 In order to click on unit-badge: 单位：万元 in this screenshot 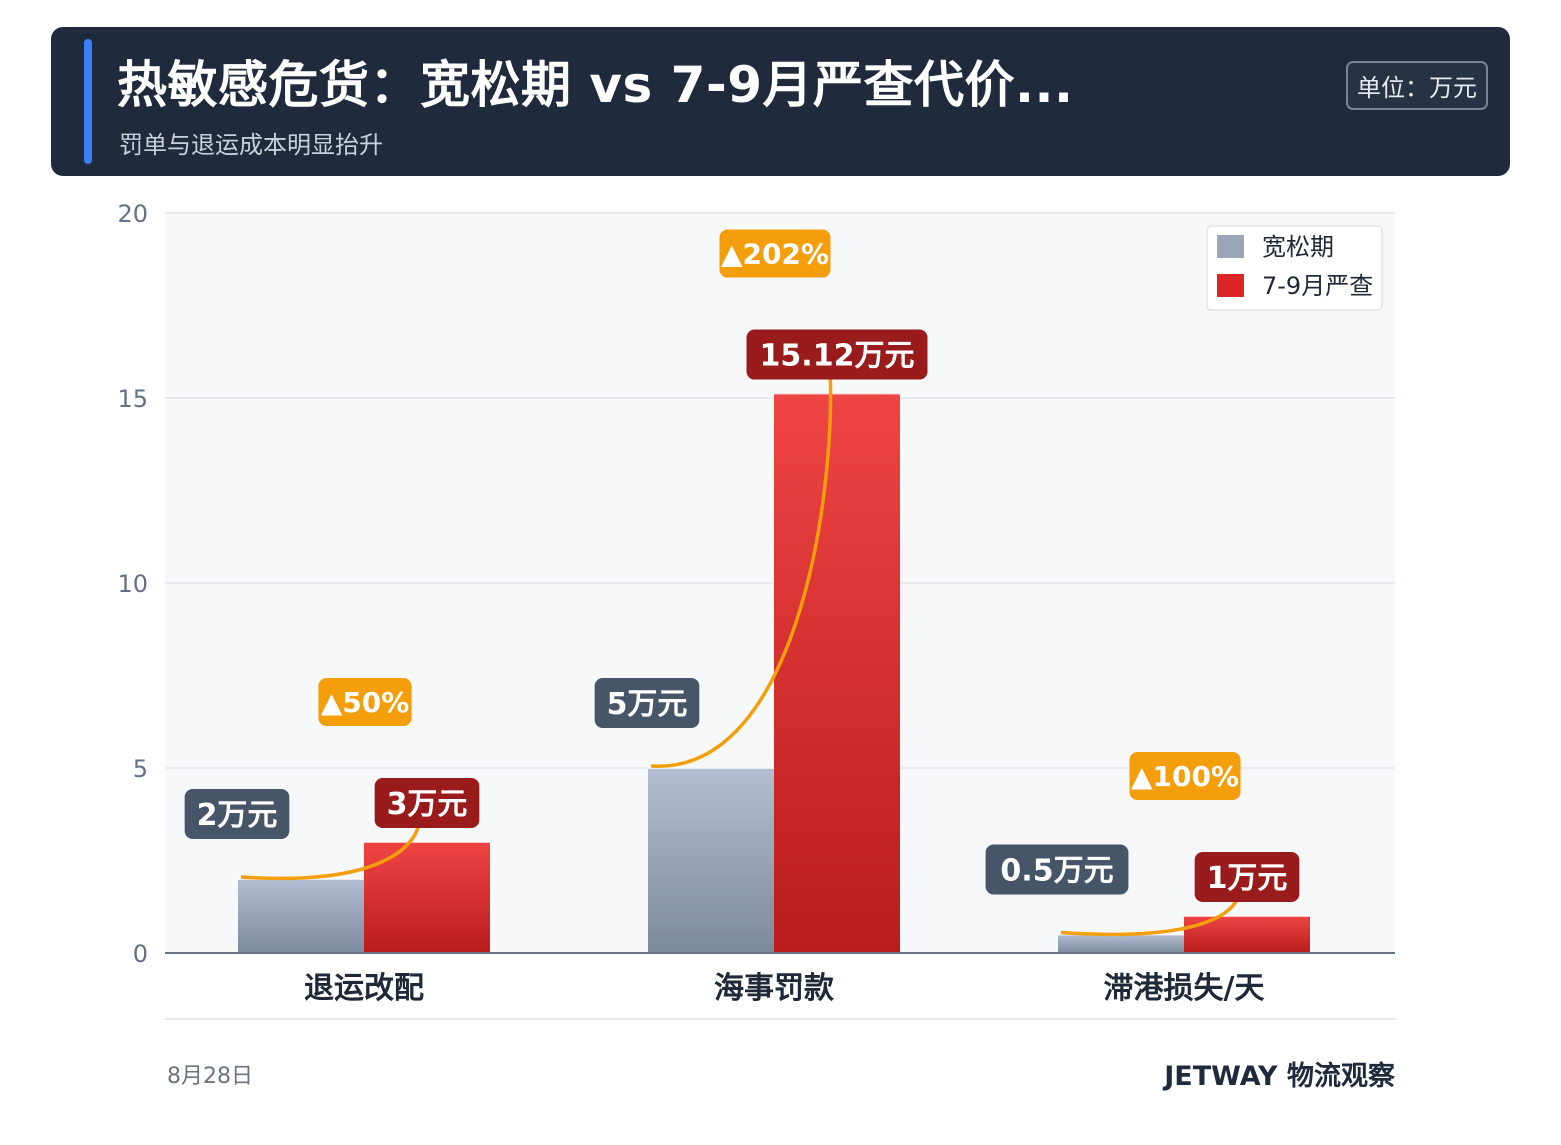, I will do `click(1417, 85)`.